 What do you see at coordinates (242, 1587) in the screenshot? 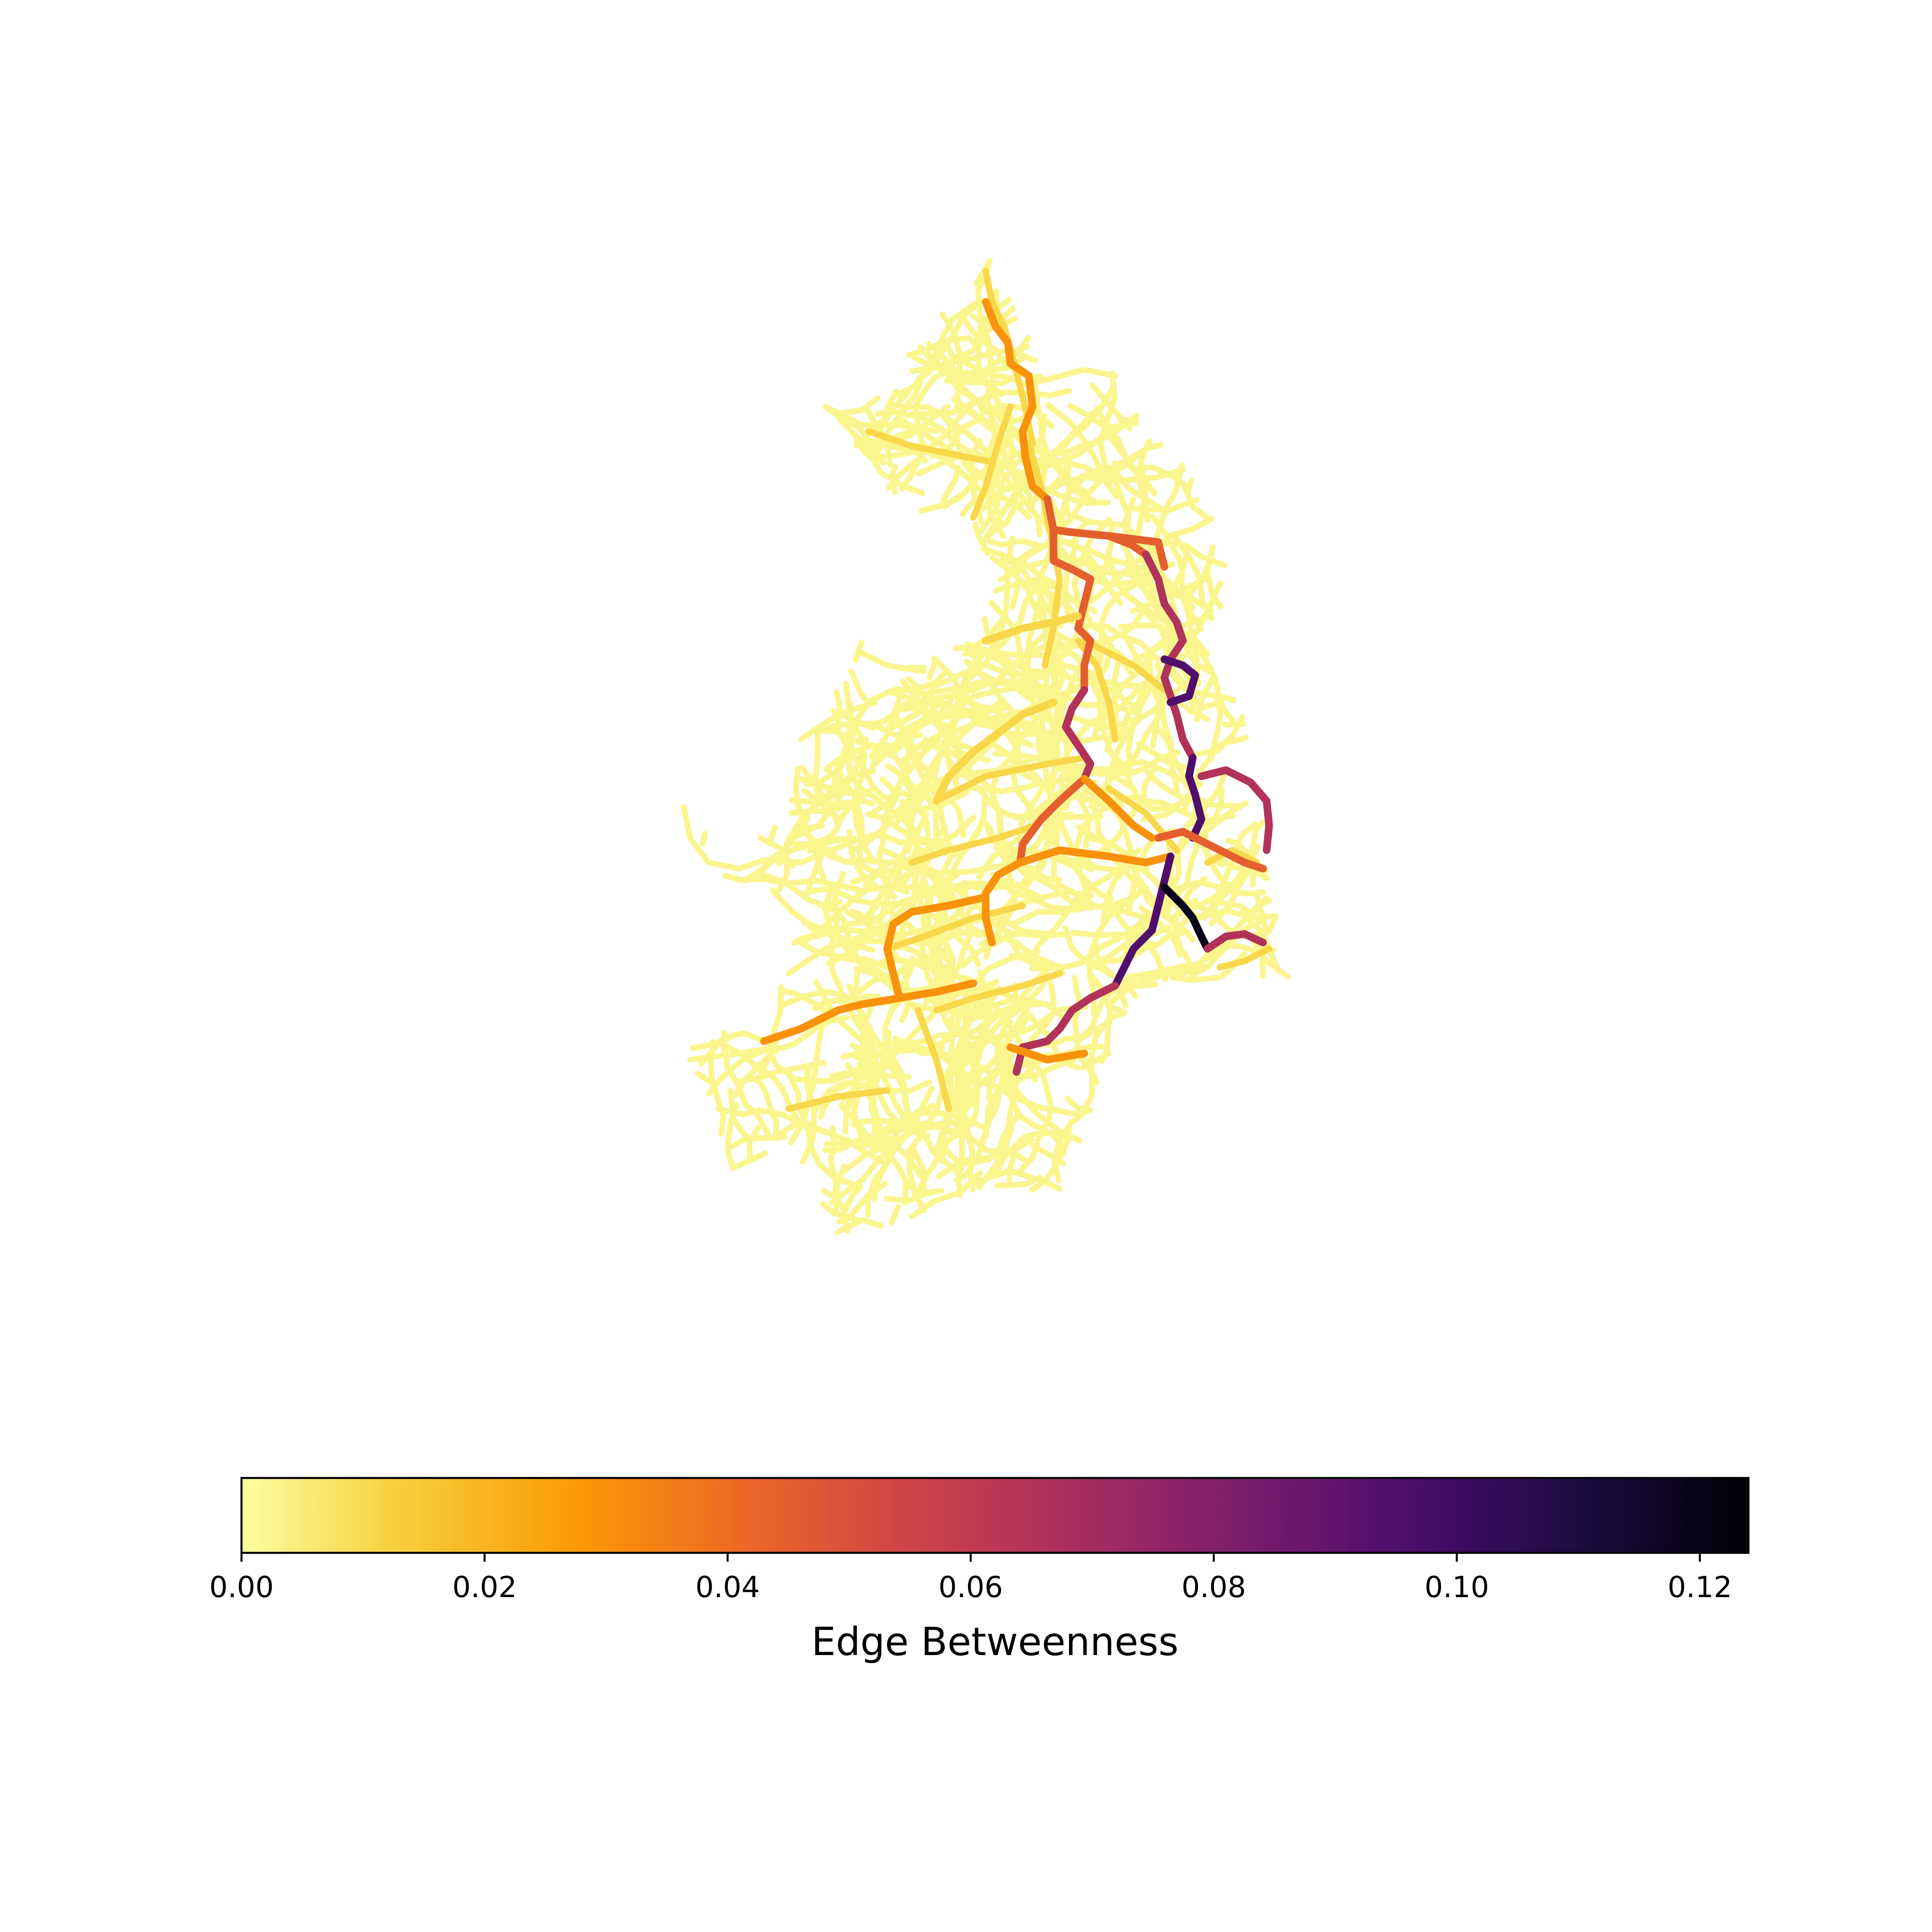
I see `colorbar-tick-label: 0.00` at bounding box center [242, 1587].